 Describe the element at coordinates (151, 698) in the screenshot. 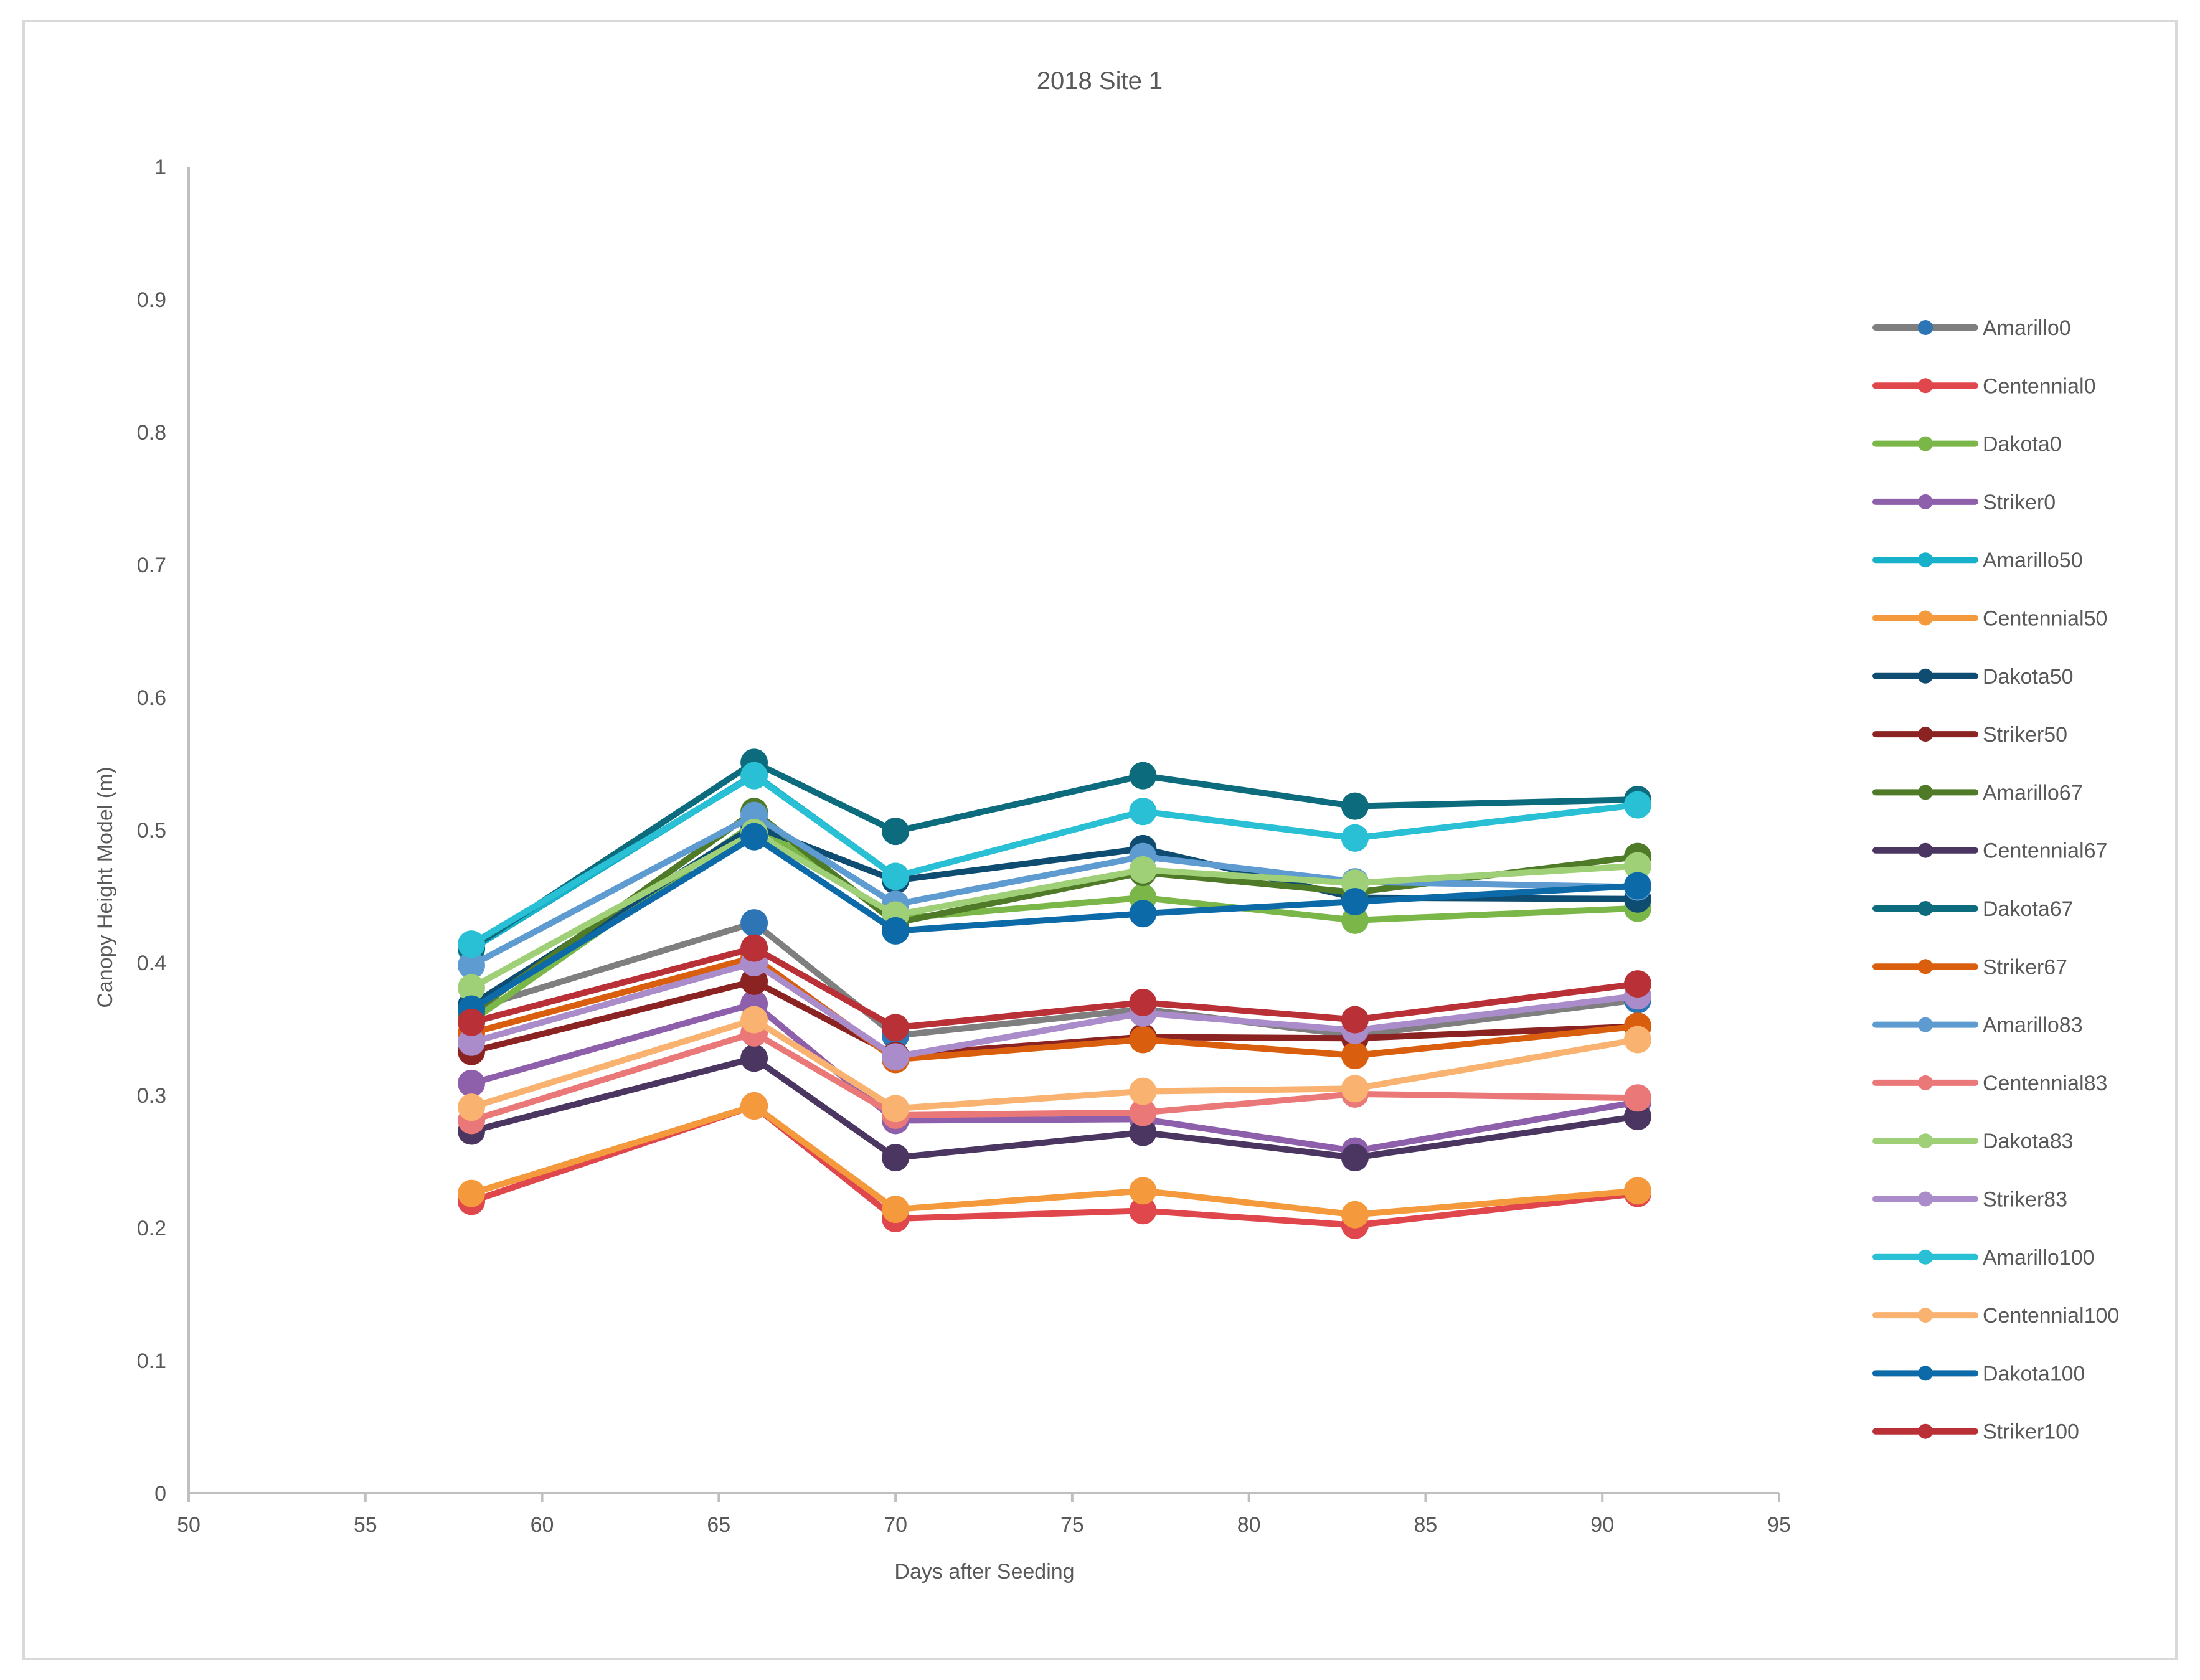

I see `y-tick-label: 0.6` at that location.